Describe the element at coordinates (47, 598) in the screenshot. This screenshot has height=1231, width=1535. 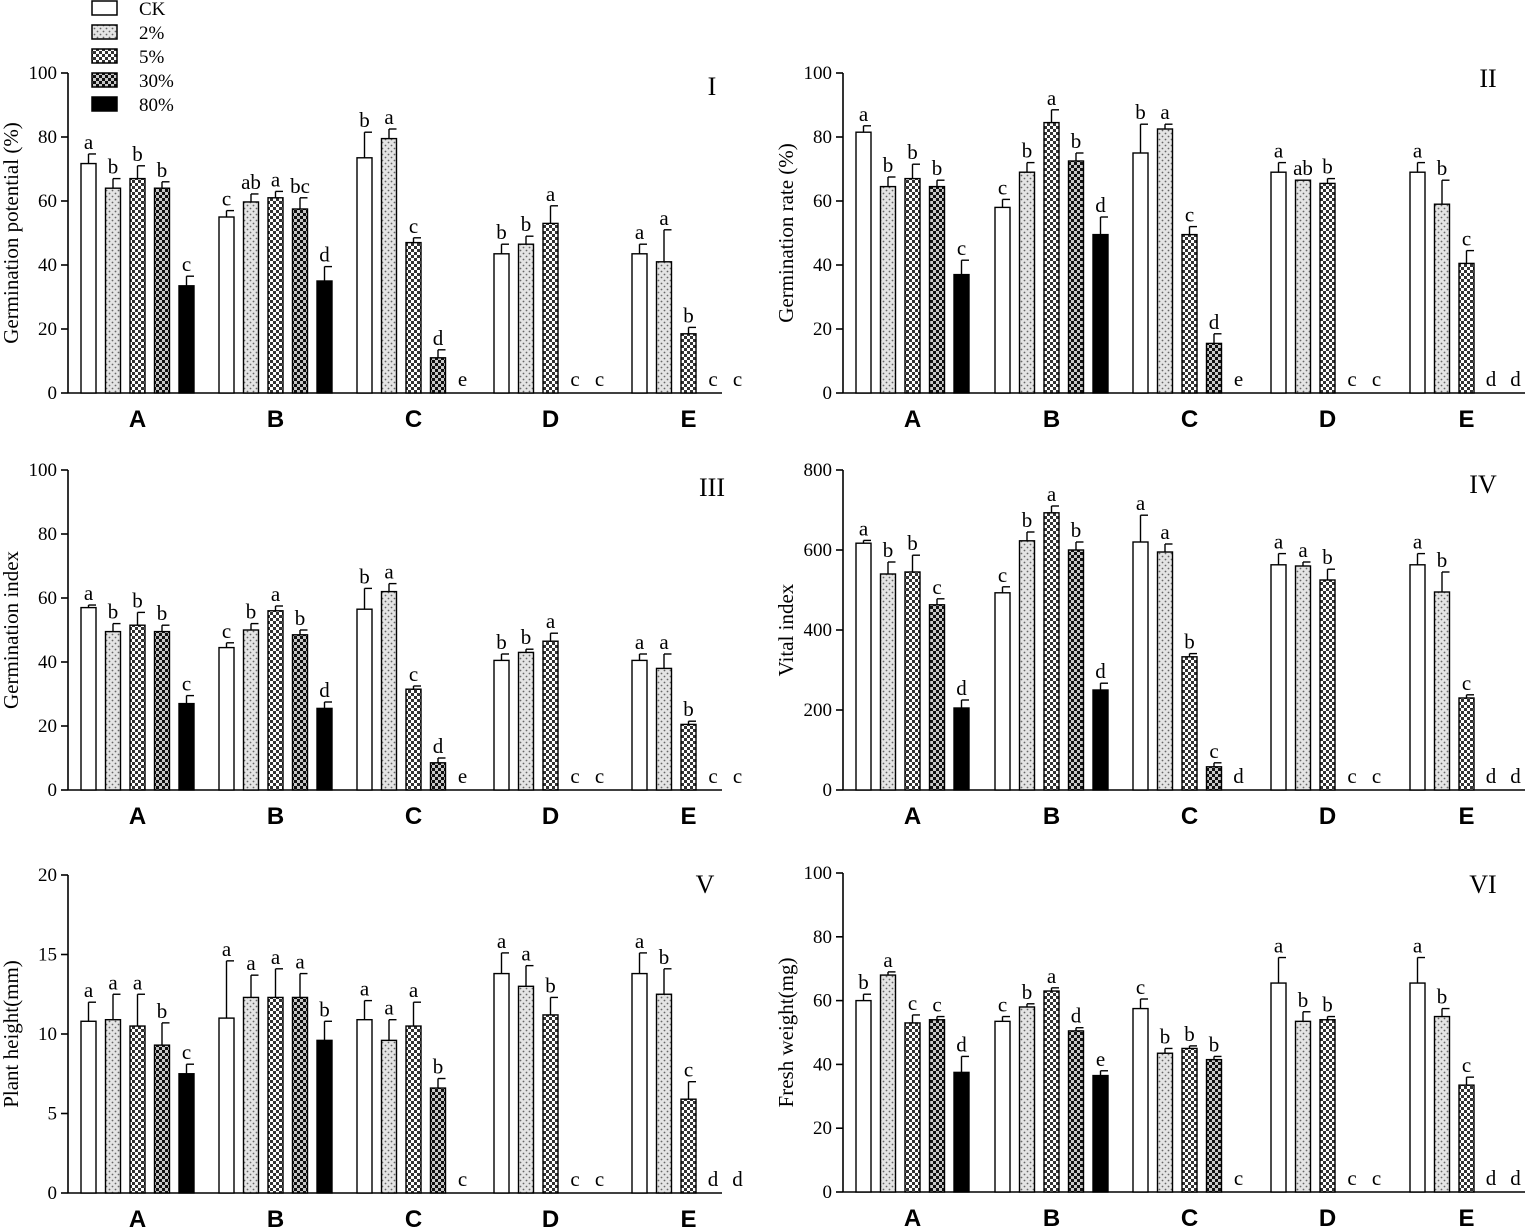
I see `y-tick-label: 60` at that location.